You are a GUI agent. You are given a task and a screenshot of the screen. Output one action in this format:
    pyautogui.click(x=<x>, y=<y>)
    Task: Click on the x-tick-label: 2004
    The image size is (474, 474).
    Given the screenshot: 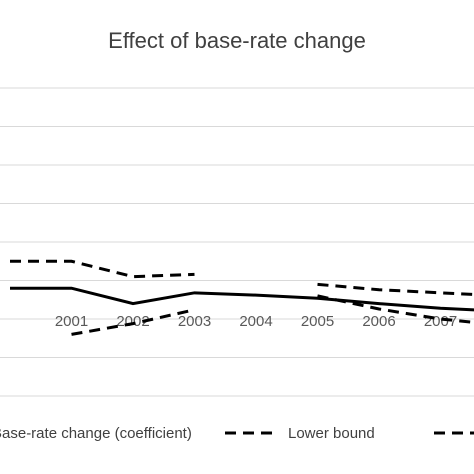 What is the action you would take?
    pyautogui.click(x=255, y=321)
    